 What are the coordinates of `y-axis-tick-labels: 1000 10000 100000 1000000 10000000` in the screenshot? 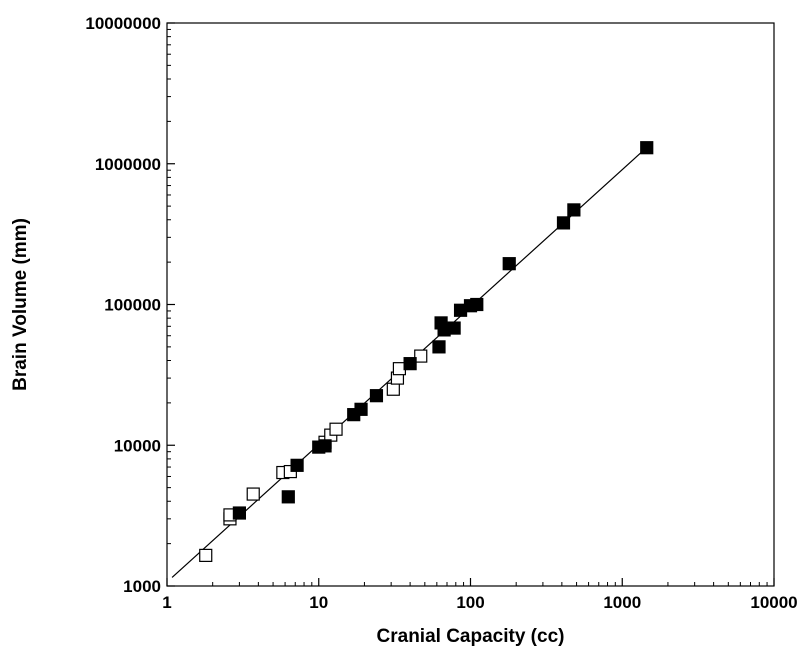 It's located at (123, 305).